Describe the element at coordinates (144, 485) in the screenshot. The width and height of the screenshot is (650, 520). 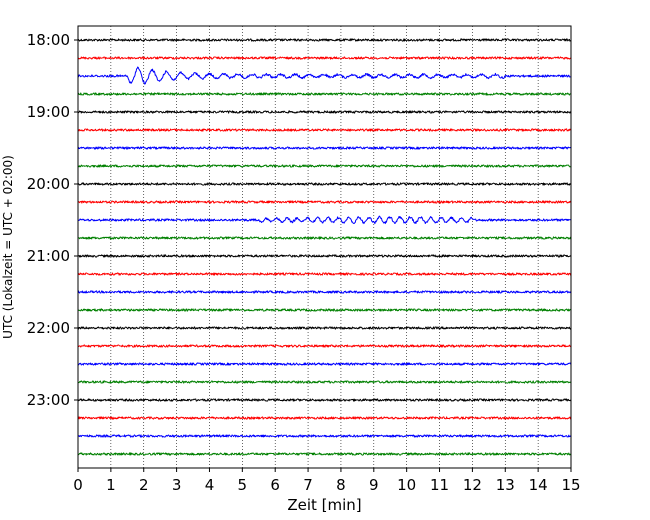
I see `x-tick-label: 2` at that location.